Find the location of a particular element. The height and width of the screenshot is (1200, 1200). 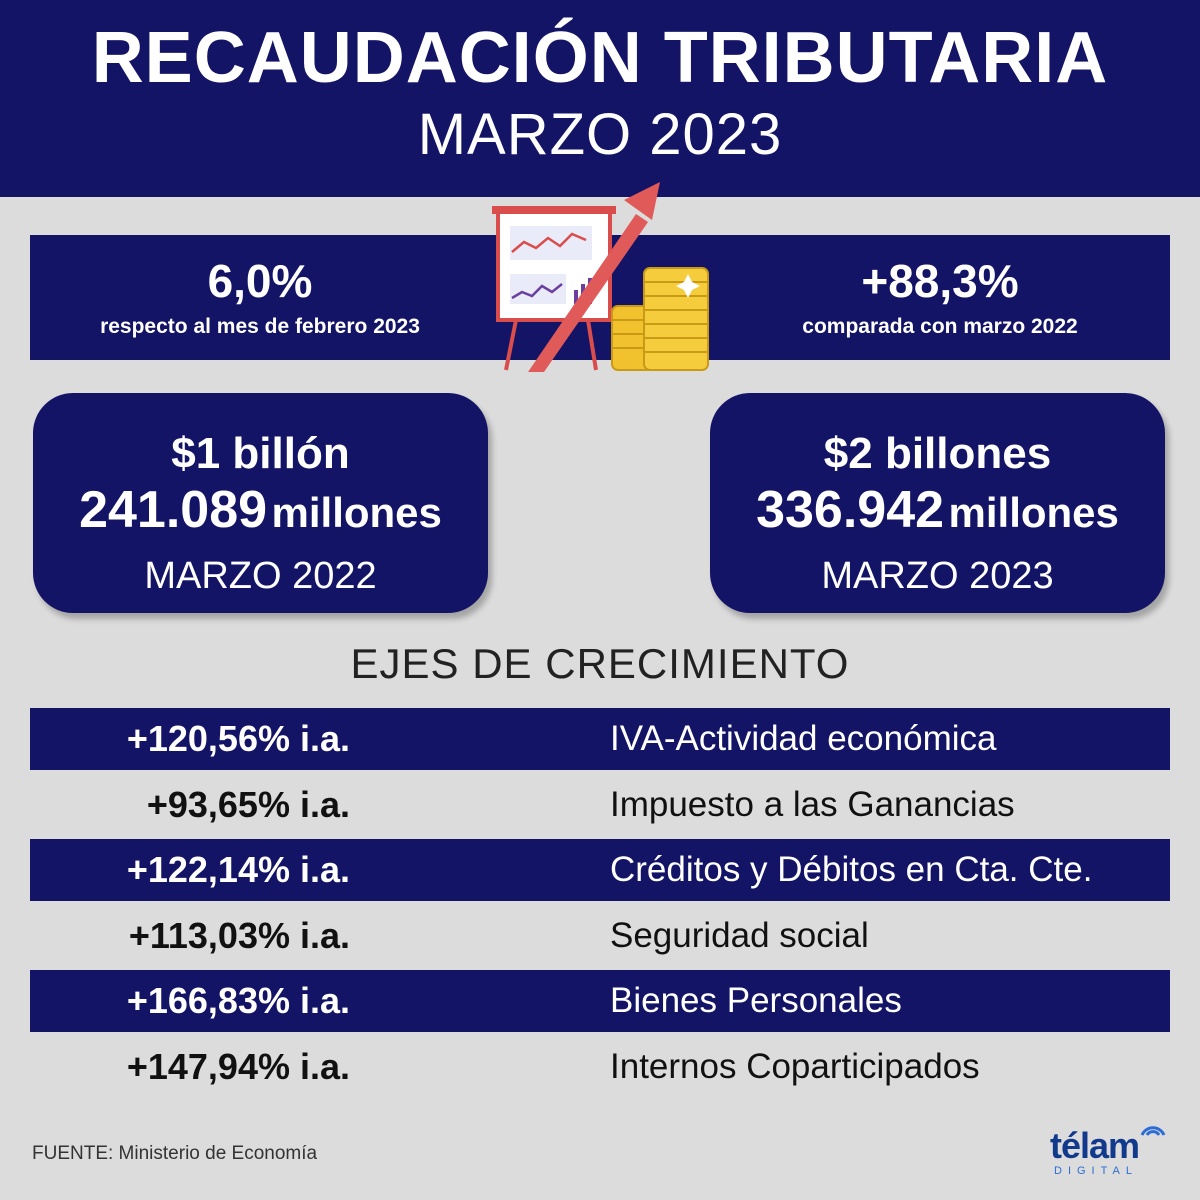

coins-icon is located at coordinates (660, 319).